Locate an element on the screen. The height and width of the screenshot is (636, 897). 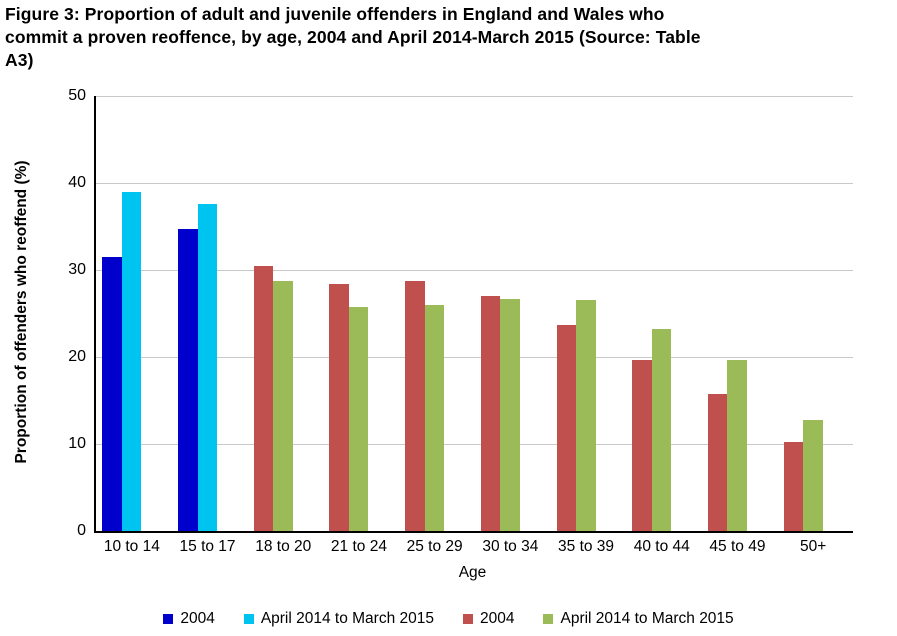
y-tick-label: 0 is located at coordinates (81, 530).